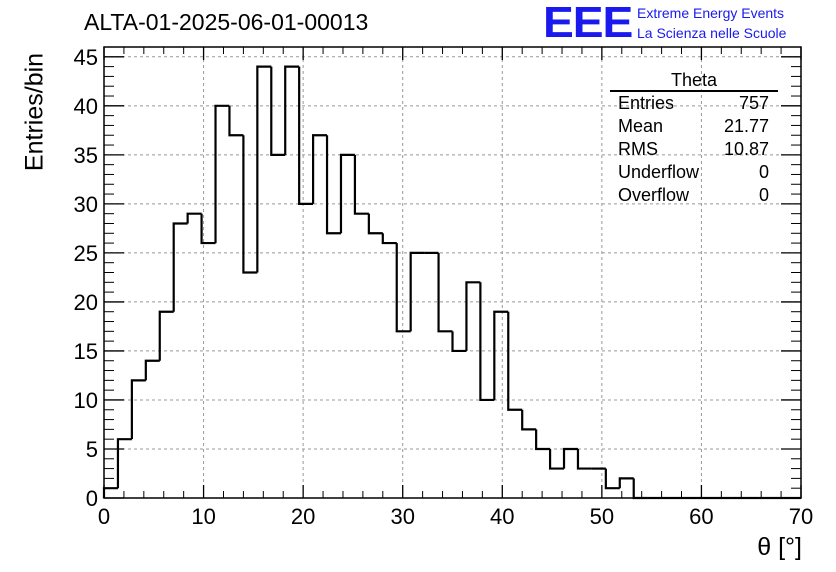  Describe the element at coordinates (86, 57) in the screenshot. I see `y-tick-label: 45` at that location.